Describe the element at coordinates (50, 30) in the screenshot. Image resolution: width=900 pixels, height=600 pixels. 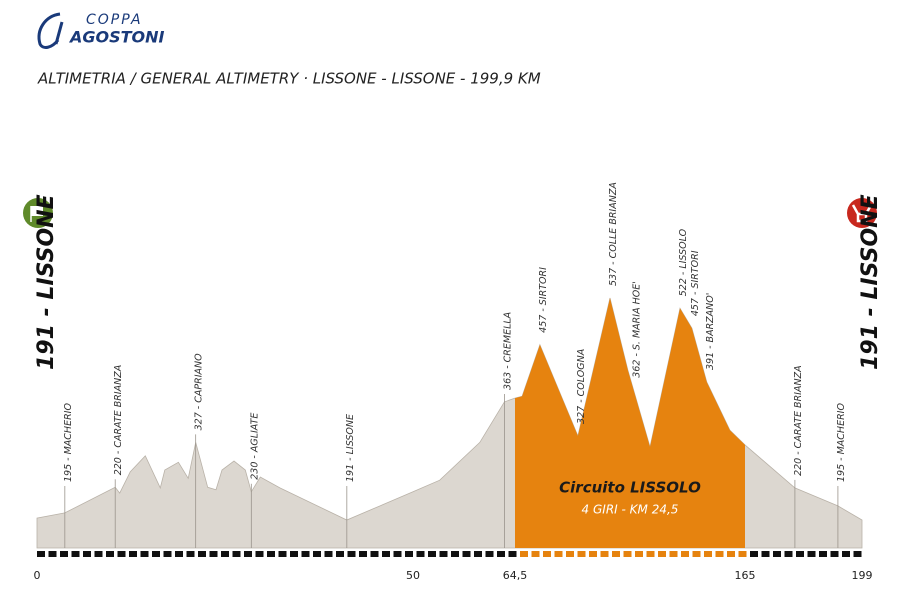
I see `logo-mark` at that location.